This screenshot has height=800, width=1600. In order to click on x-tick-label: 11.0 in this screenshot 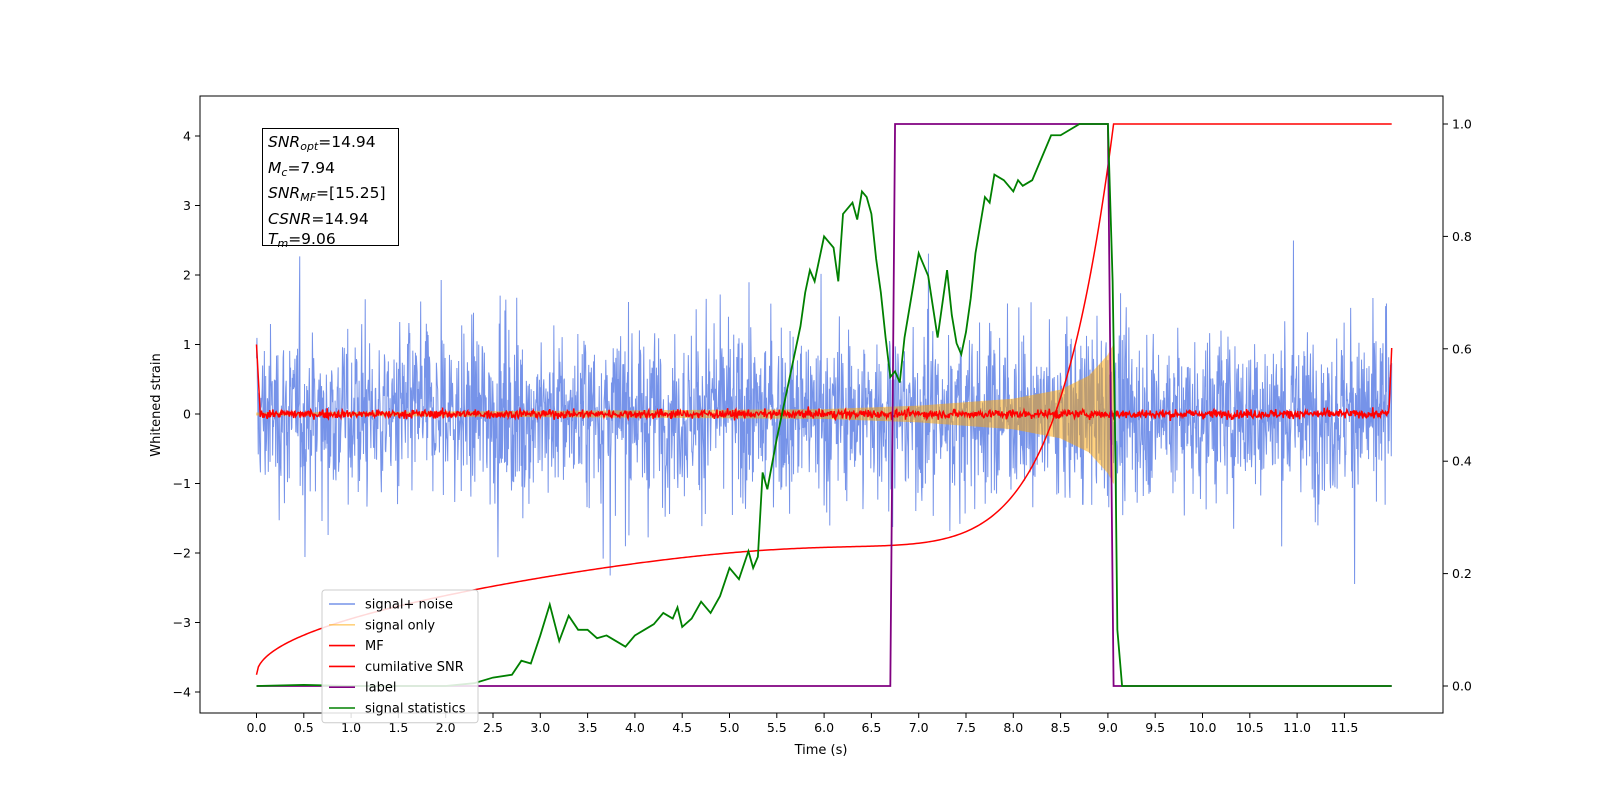, I will do `click(1297, 727)`.